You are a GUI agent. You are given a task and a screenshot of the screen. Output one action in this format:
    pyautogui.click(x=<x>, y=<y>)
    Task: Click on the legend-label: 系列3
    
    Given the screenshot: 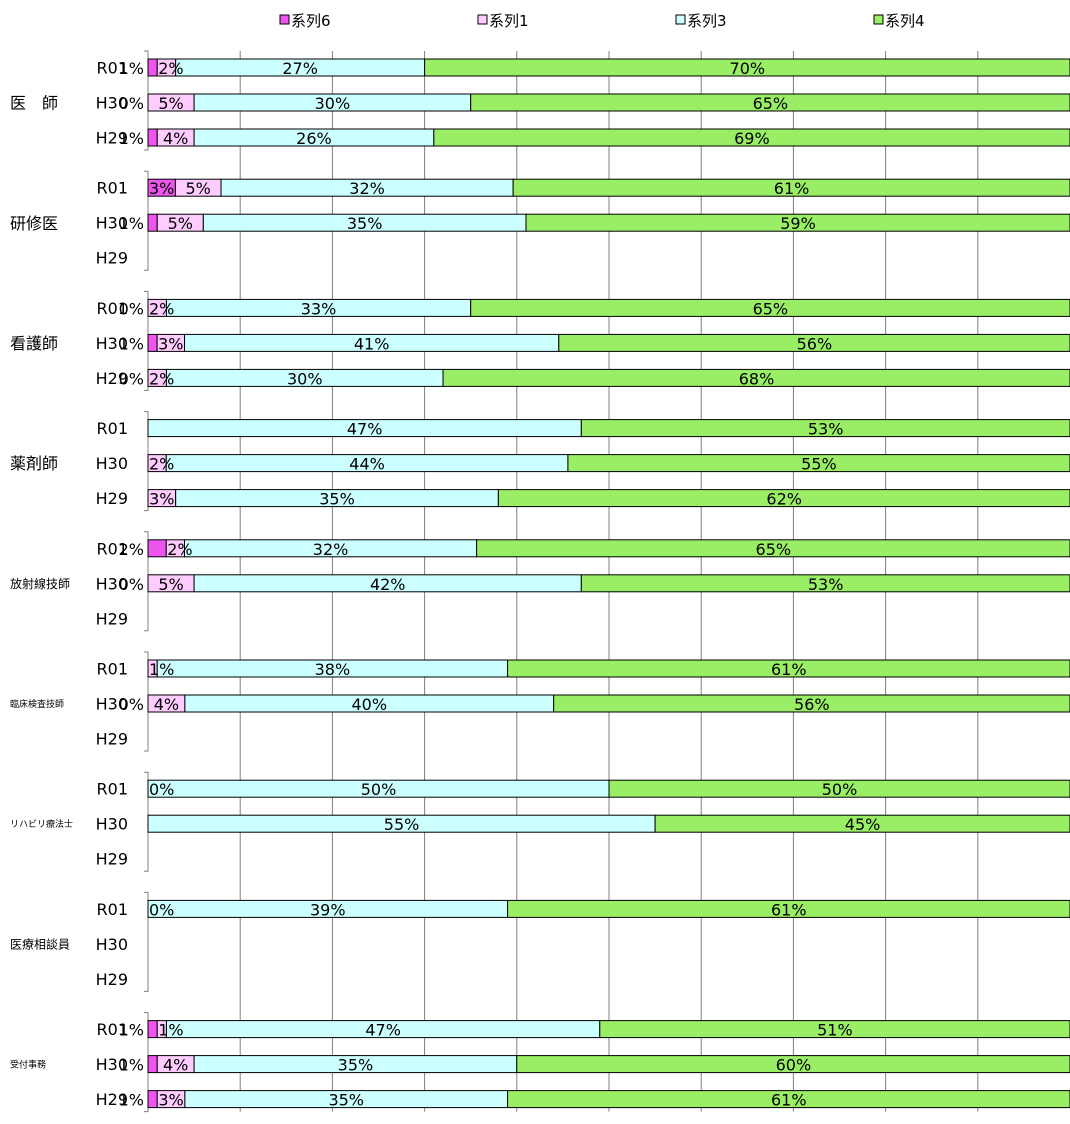 What is the action you would take?
    pyautogui.click(x=707, y=21)
    